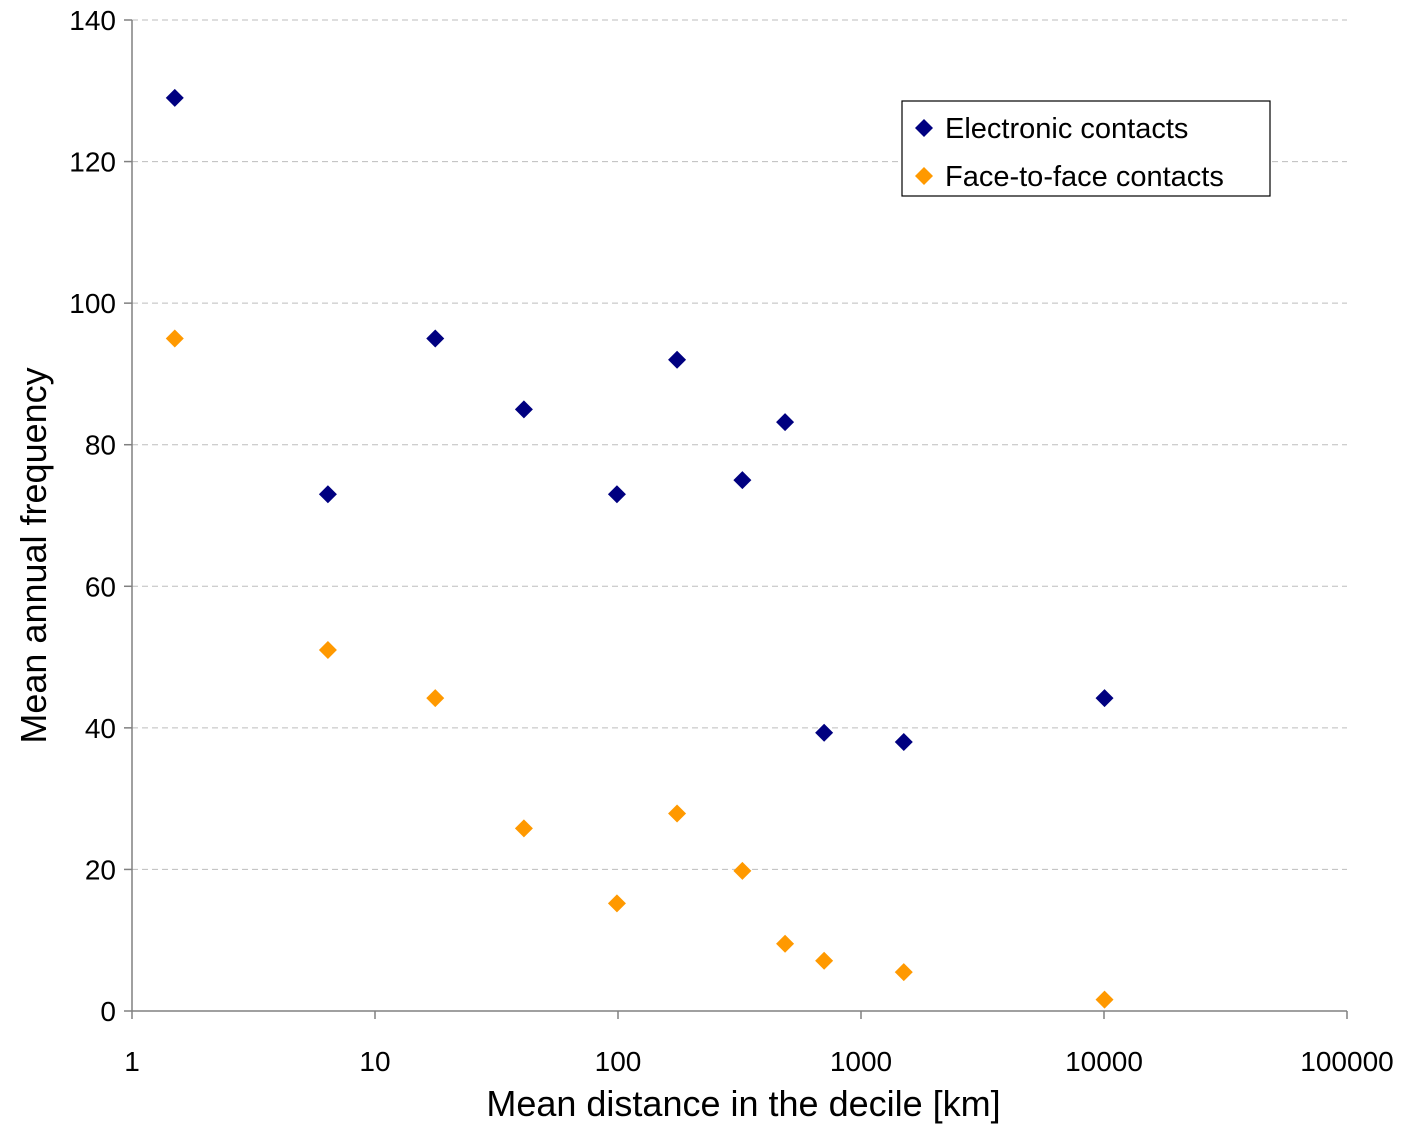 Image resolution: width=1408 pixels, height=1126 pixels. What do you see at coordinates (743, 1103) in the screenshot?
I see `x-axis-title: Mean distance in the decile [km]` at bounding box center [743, 1103].